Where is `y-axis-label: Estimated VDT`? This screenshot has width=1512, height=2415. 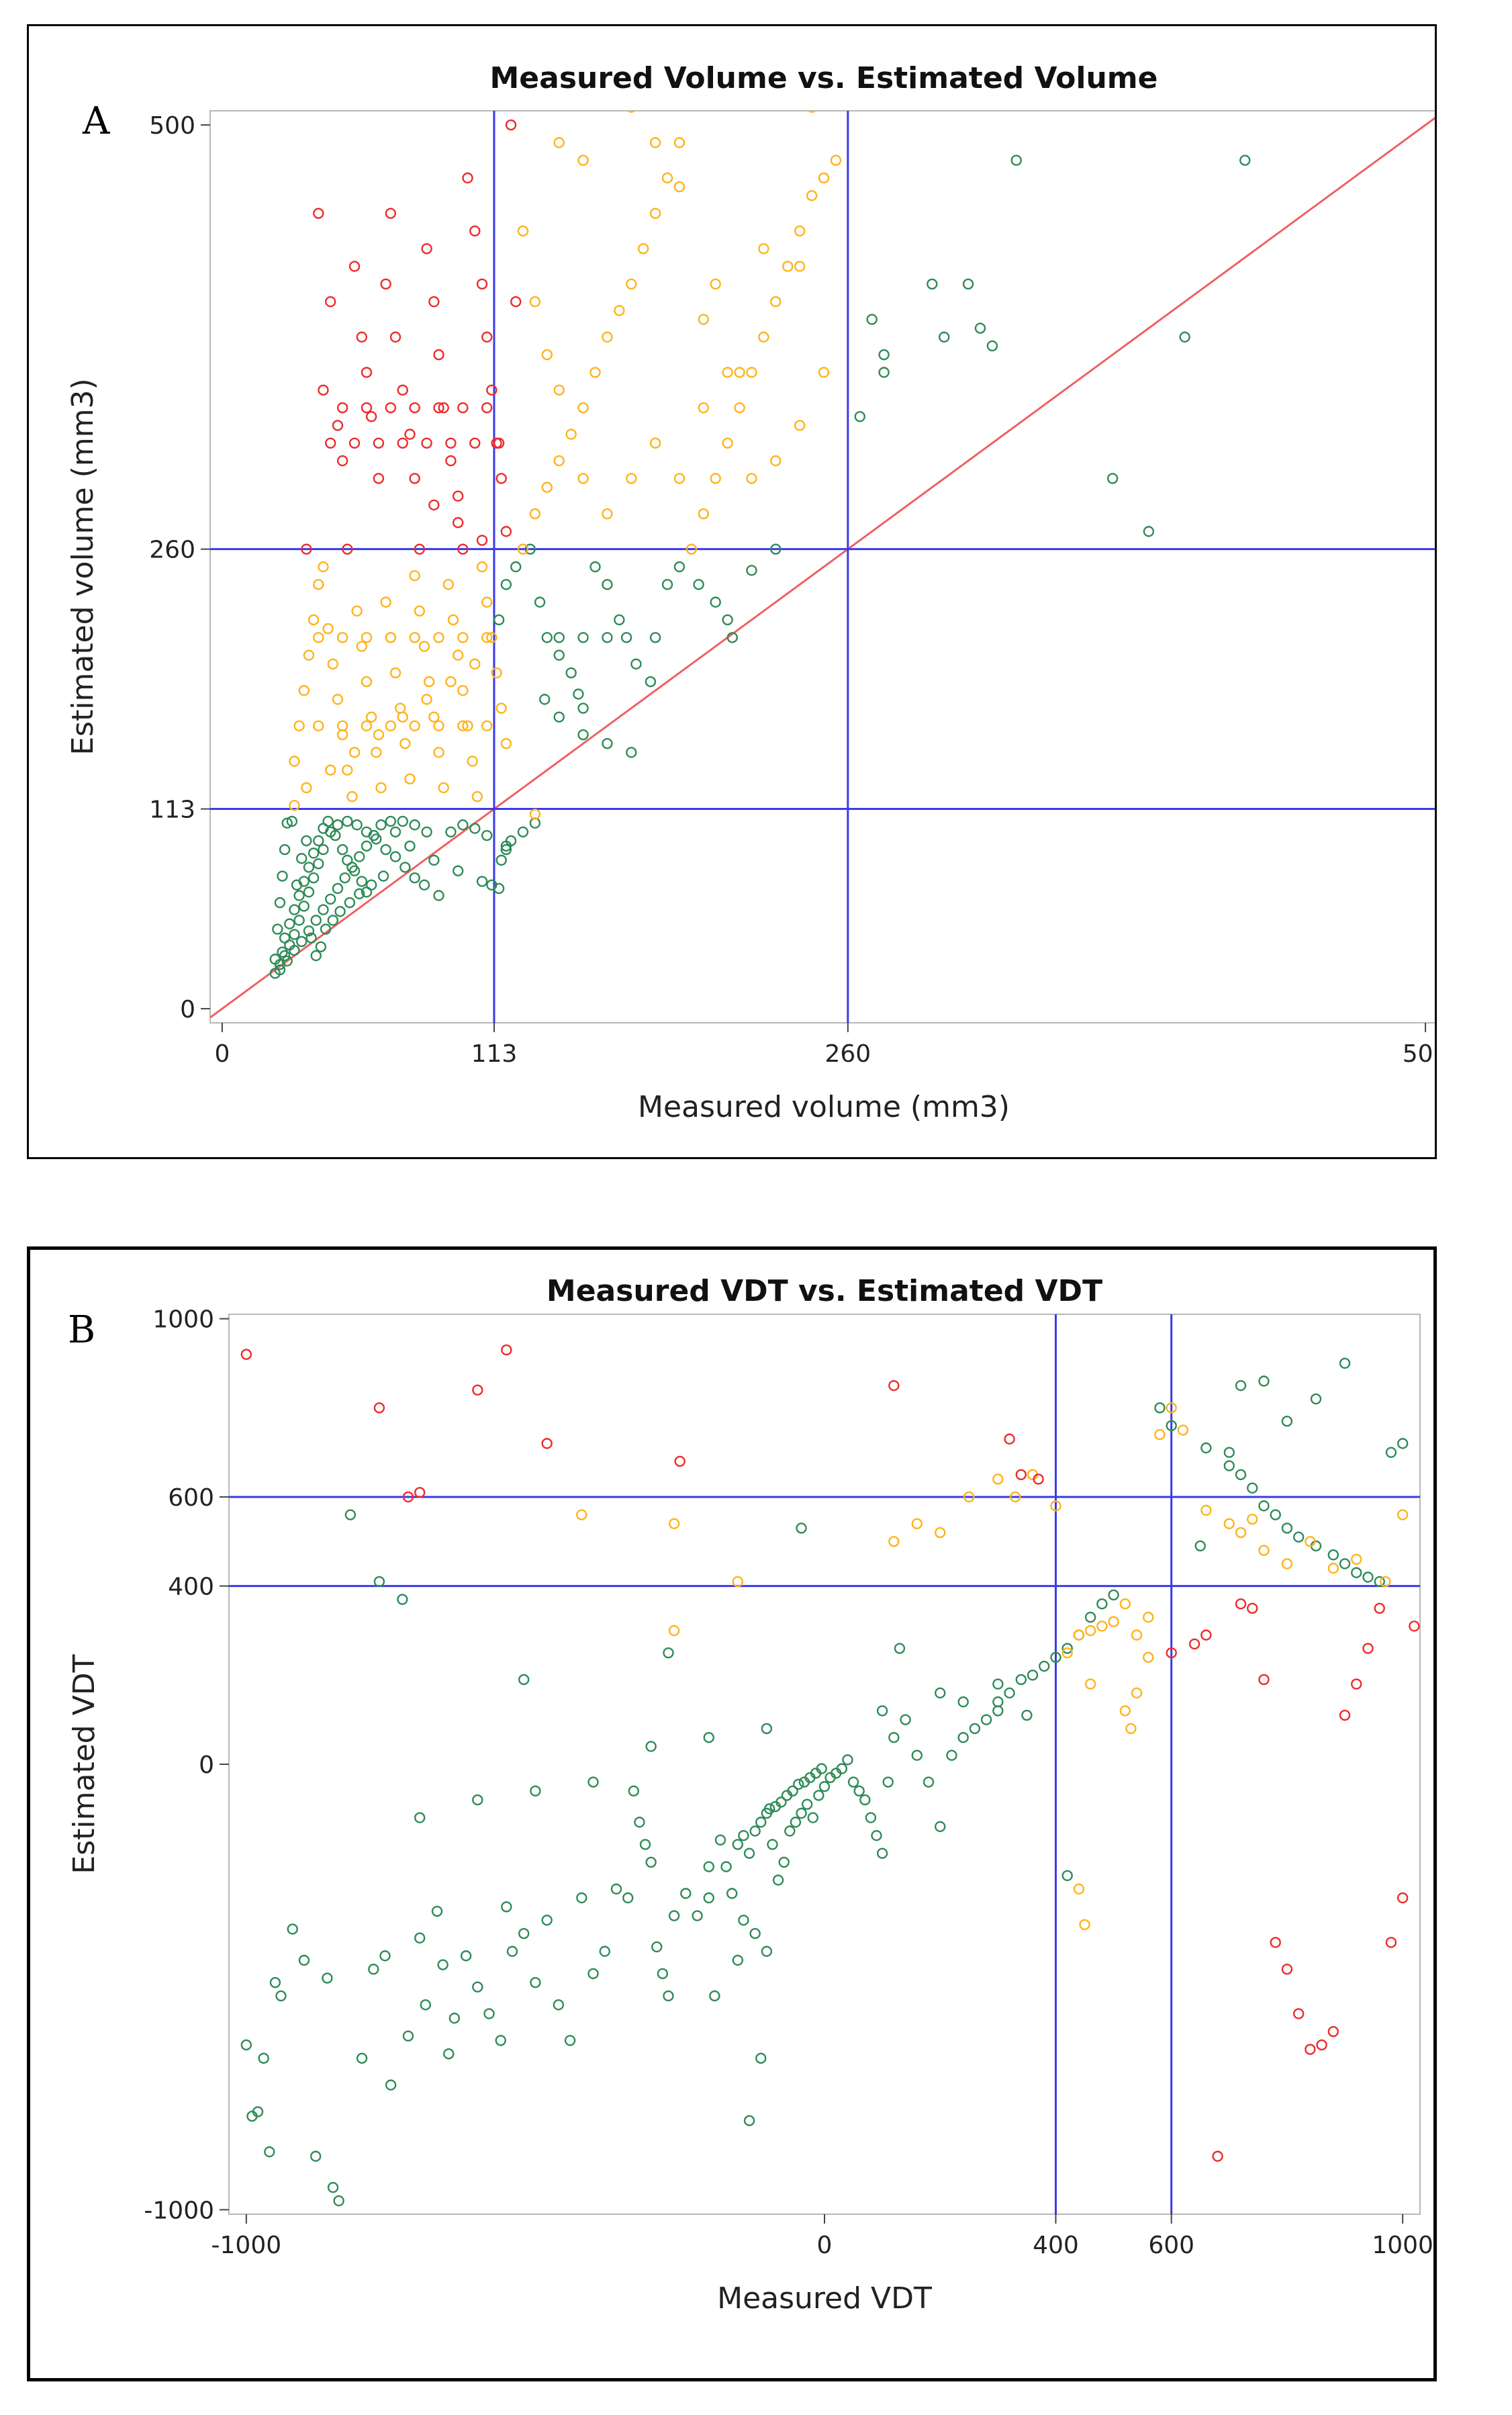 y-axis-label: Estimated VDT is located at coordinates (84, 1764).